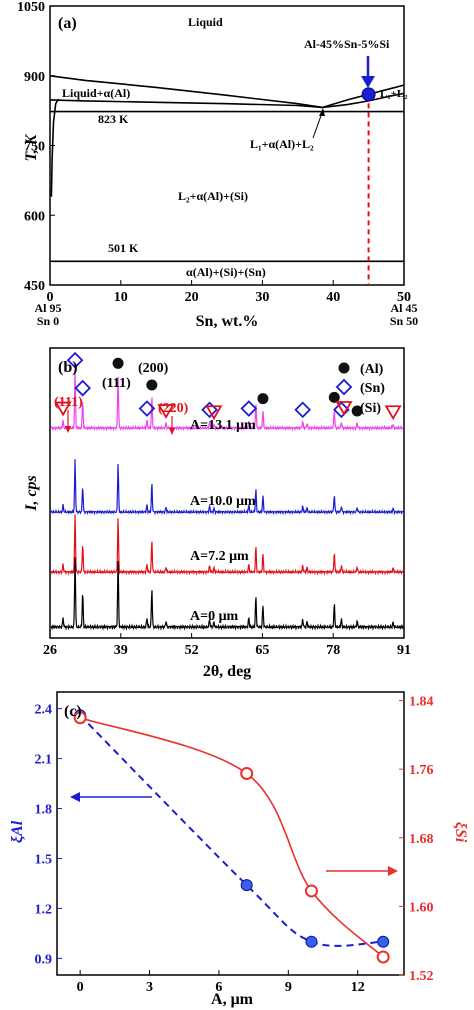 This screenshot has width=474, height=1010. Describe the element at coordinates (113, 119) in the screenshot. I see `isotherm-823-label: 823 K` at that location.